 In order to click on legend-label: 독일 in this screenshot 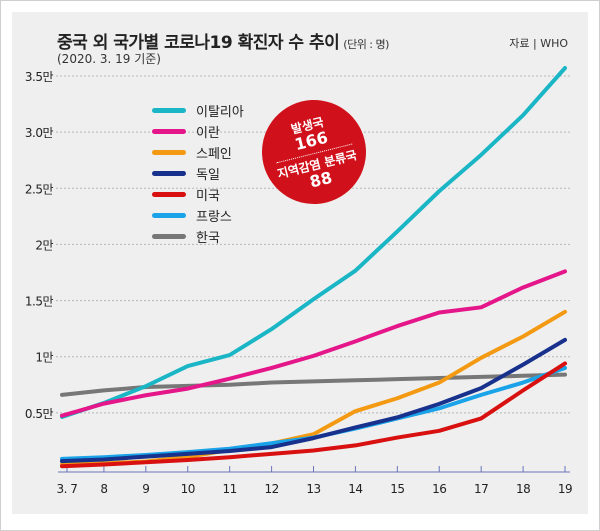, I will do `click(208, 175)`.